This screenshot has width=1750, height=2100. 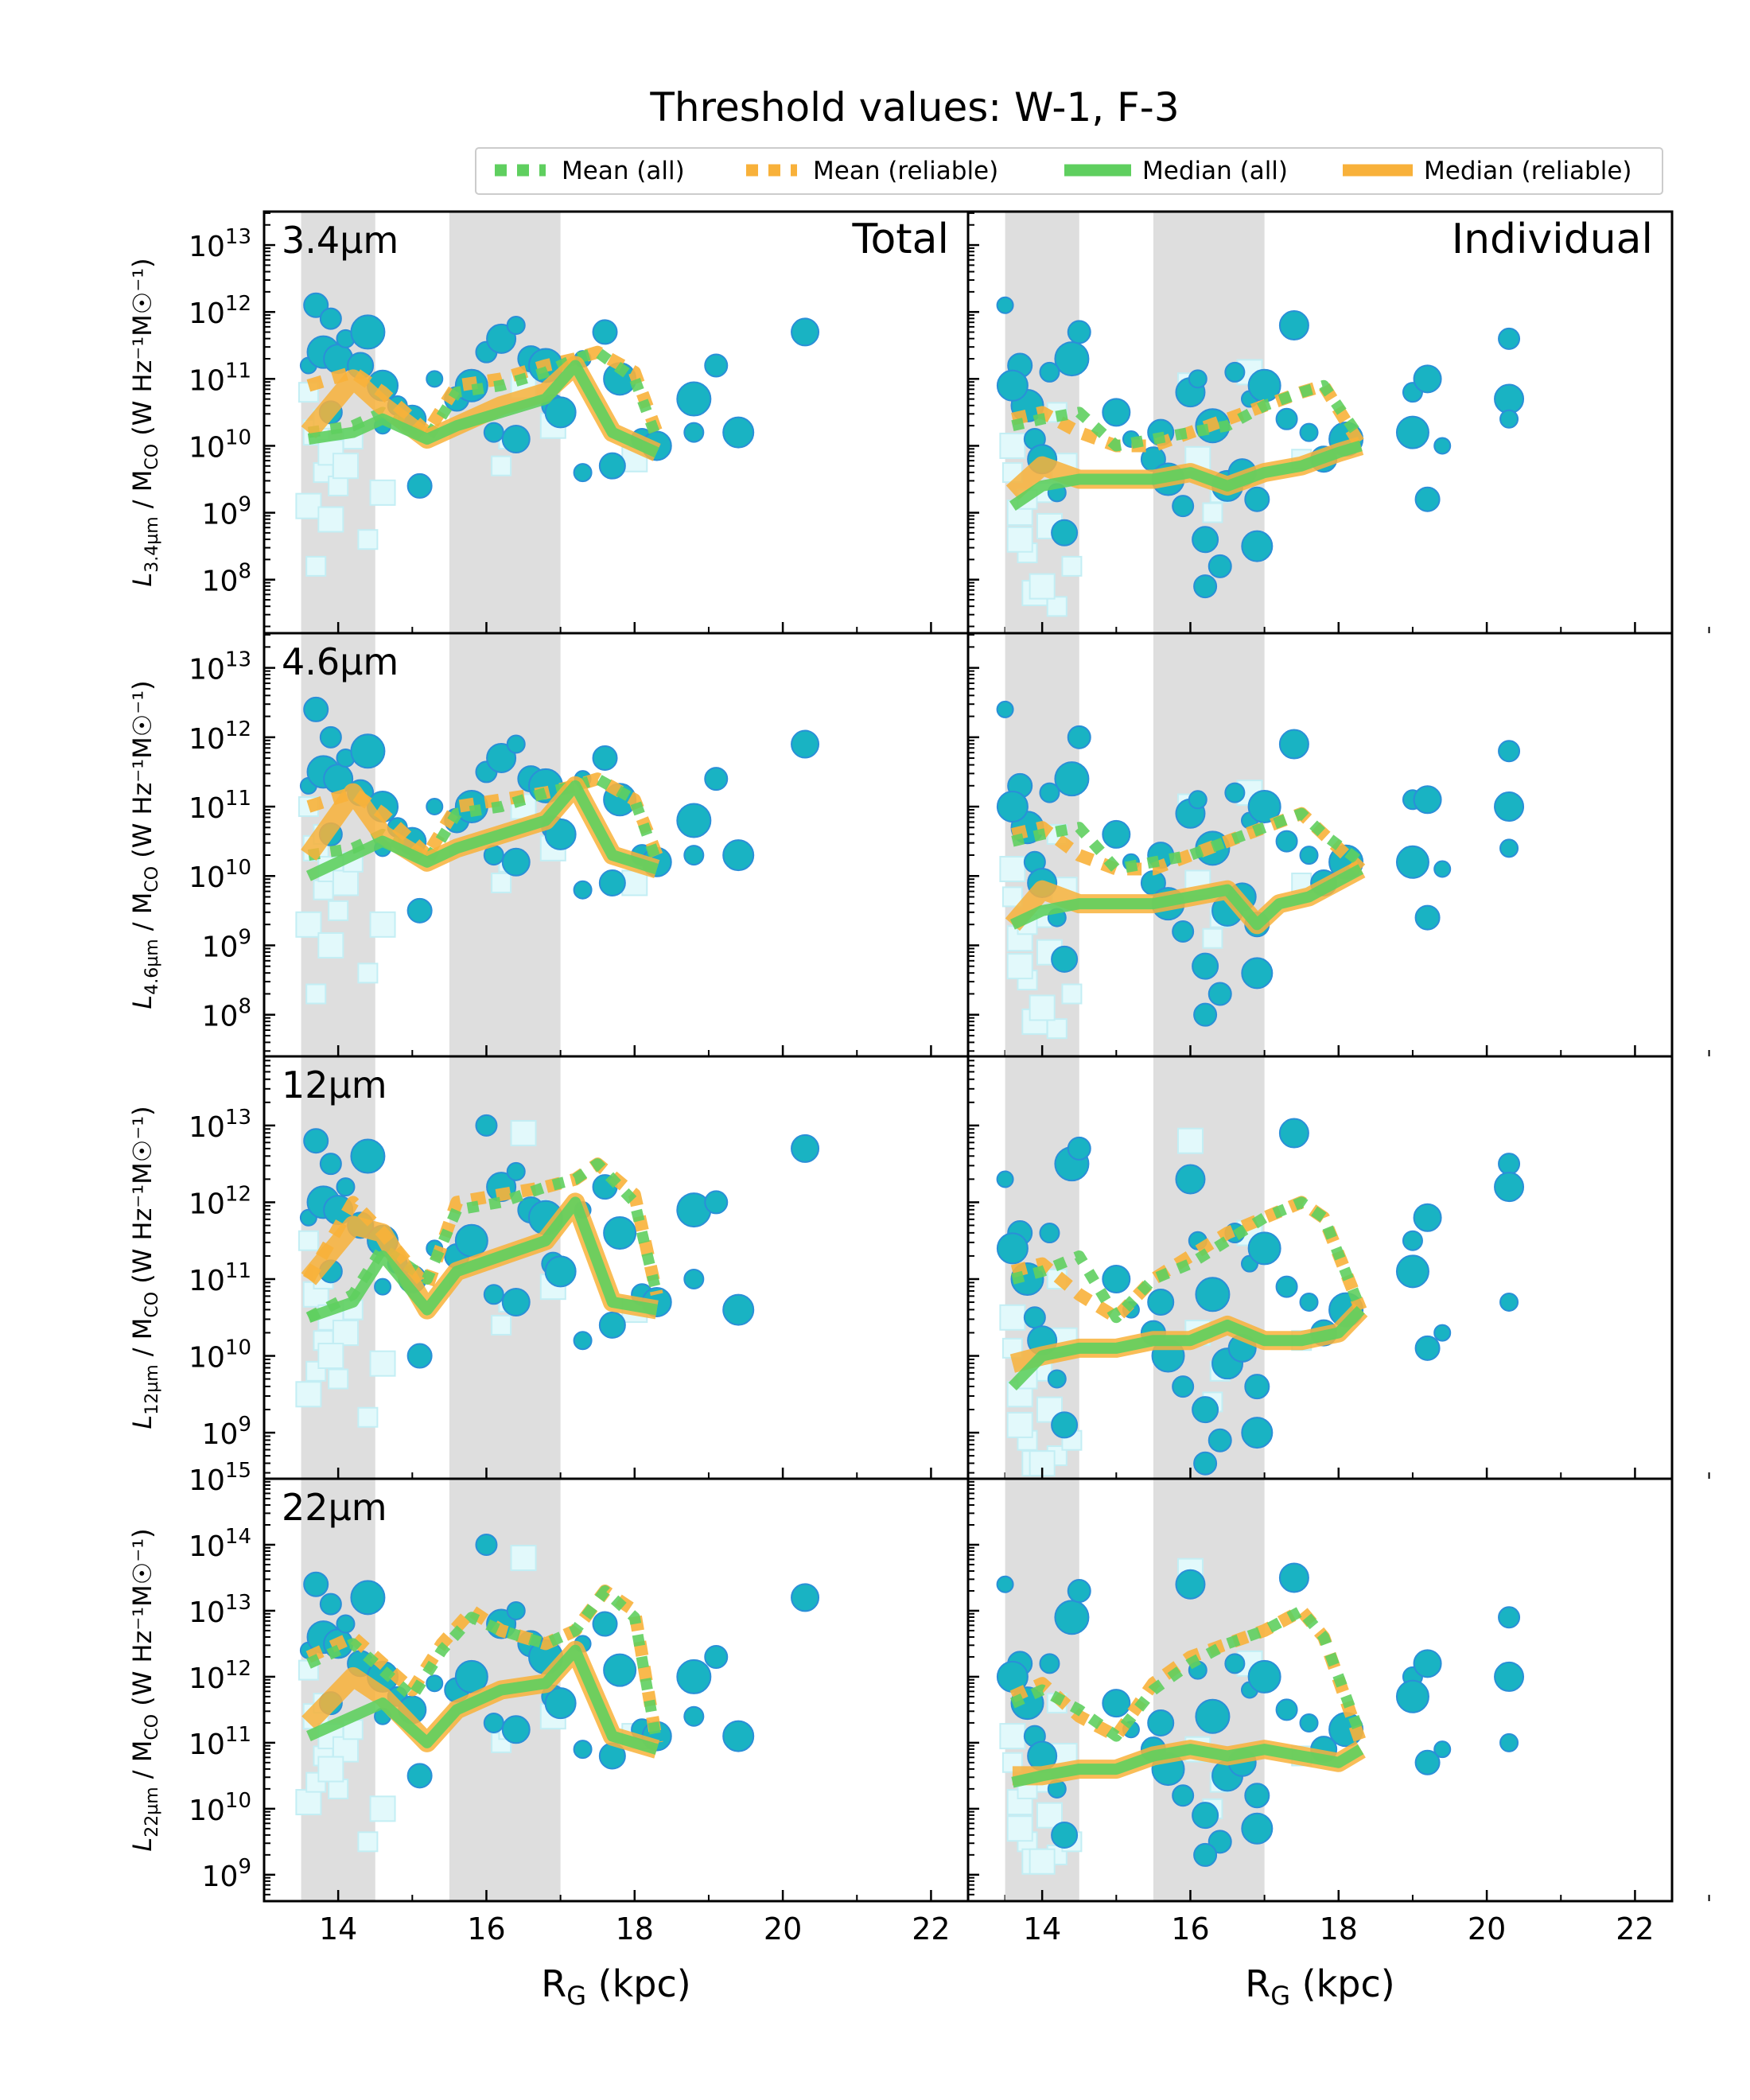 What do you see at coordinates (1552, 239) in the screenshot?
I see `corner-label: Individual` at bounding box center [1552, 239].